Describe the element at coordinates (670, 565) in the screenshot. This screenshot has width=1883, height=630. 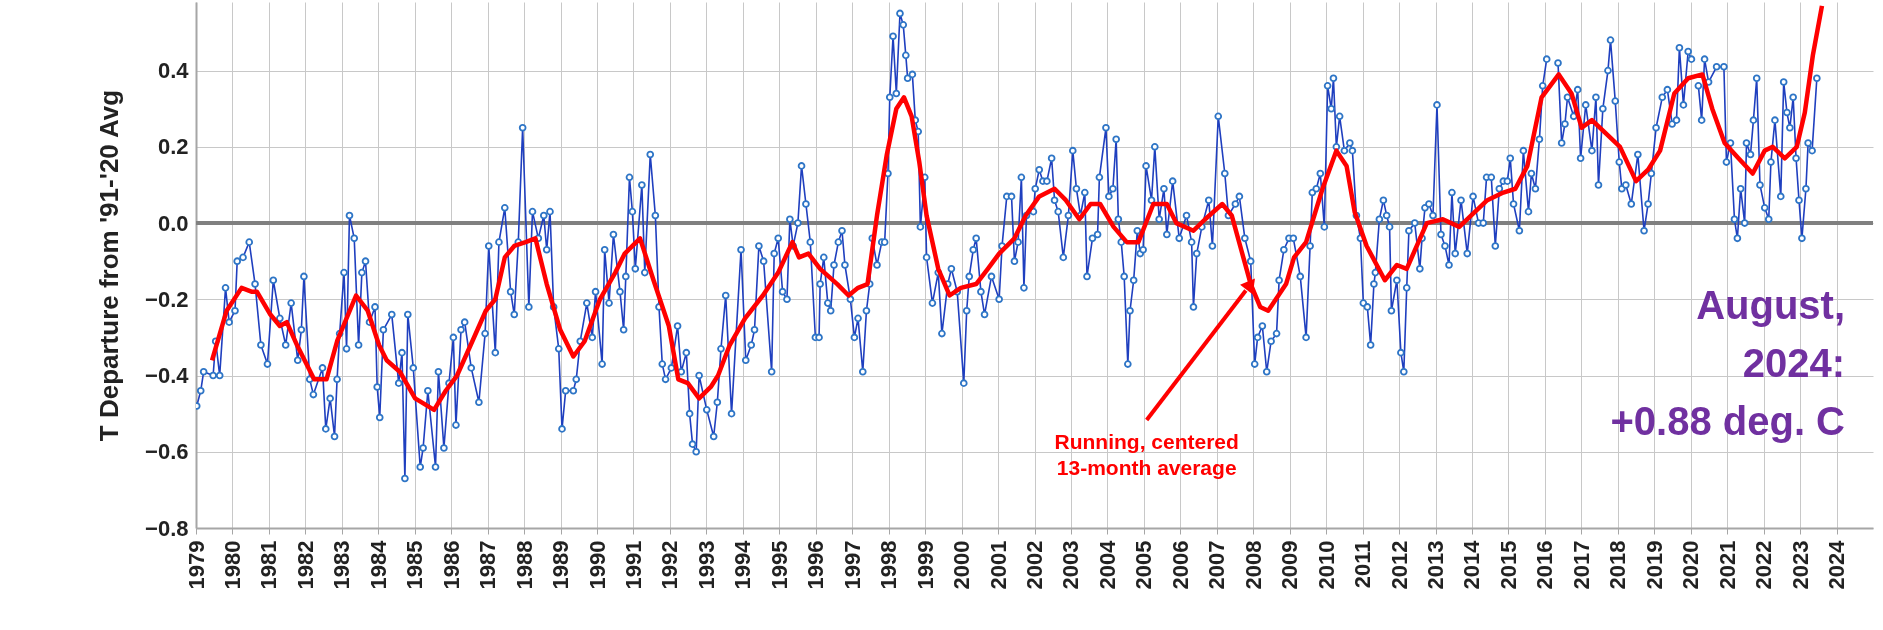
I see `x-tick-label: 1992` at that location.